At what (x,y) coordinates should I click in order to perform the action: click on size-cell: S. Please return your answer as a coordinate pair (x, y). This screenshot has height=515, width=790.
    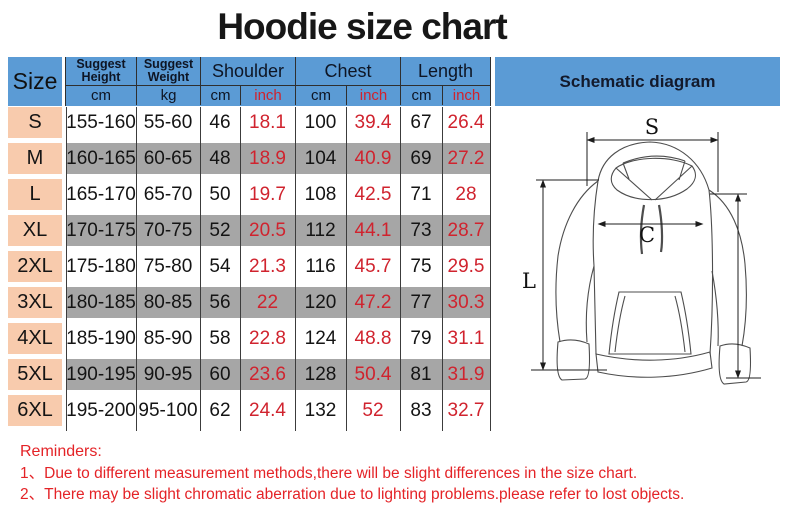
    Looking at the image, I should click on (35, 122).